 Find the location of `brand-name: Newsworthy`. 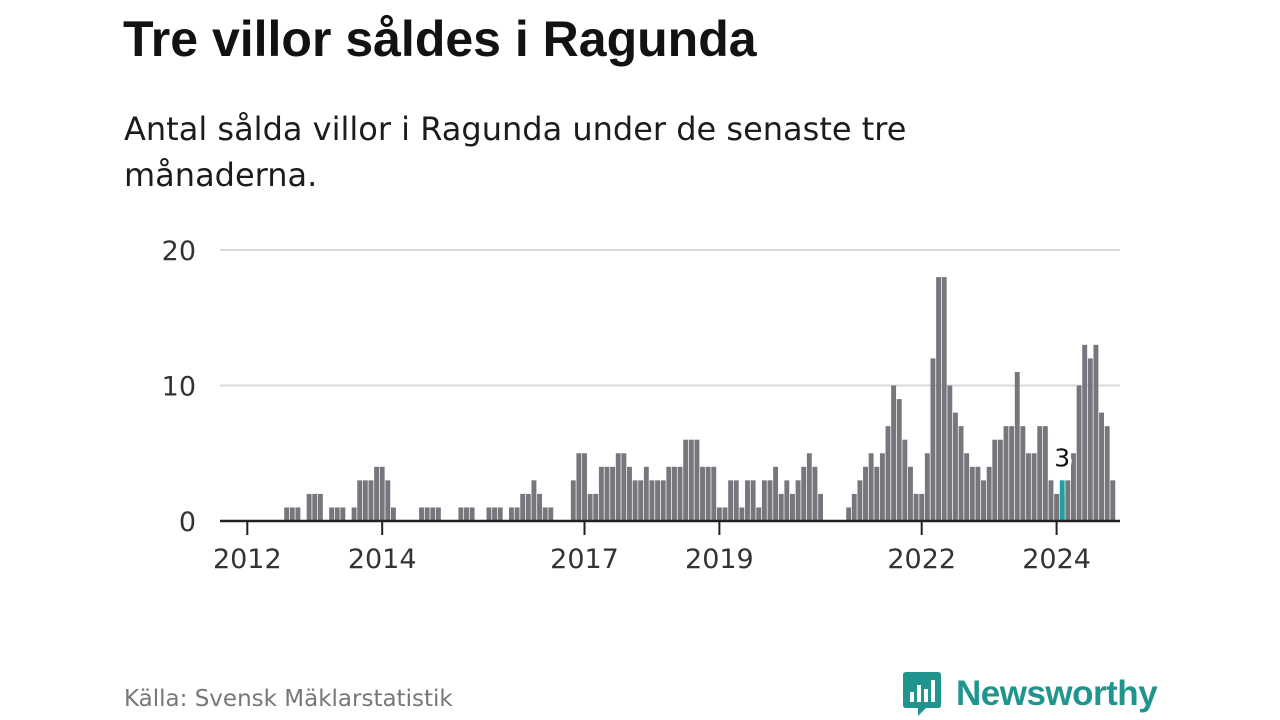

brand-name: Newsworthy is located at coordinates (1057, 693).